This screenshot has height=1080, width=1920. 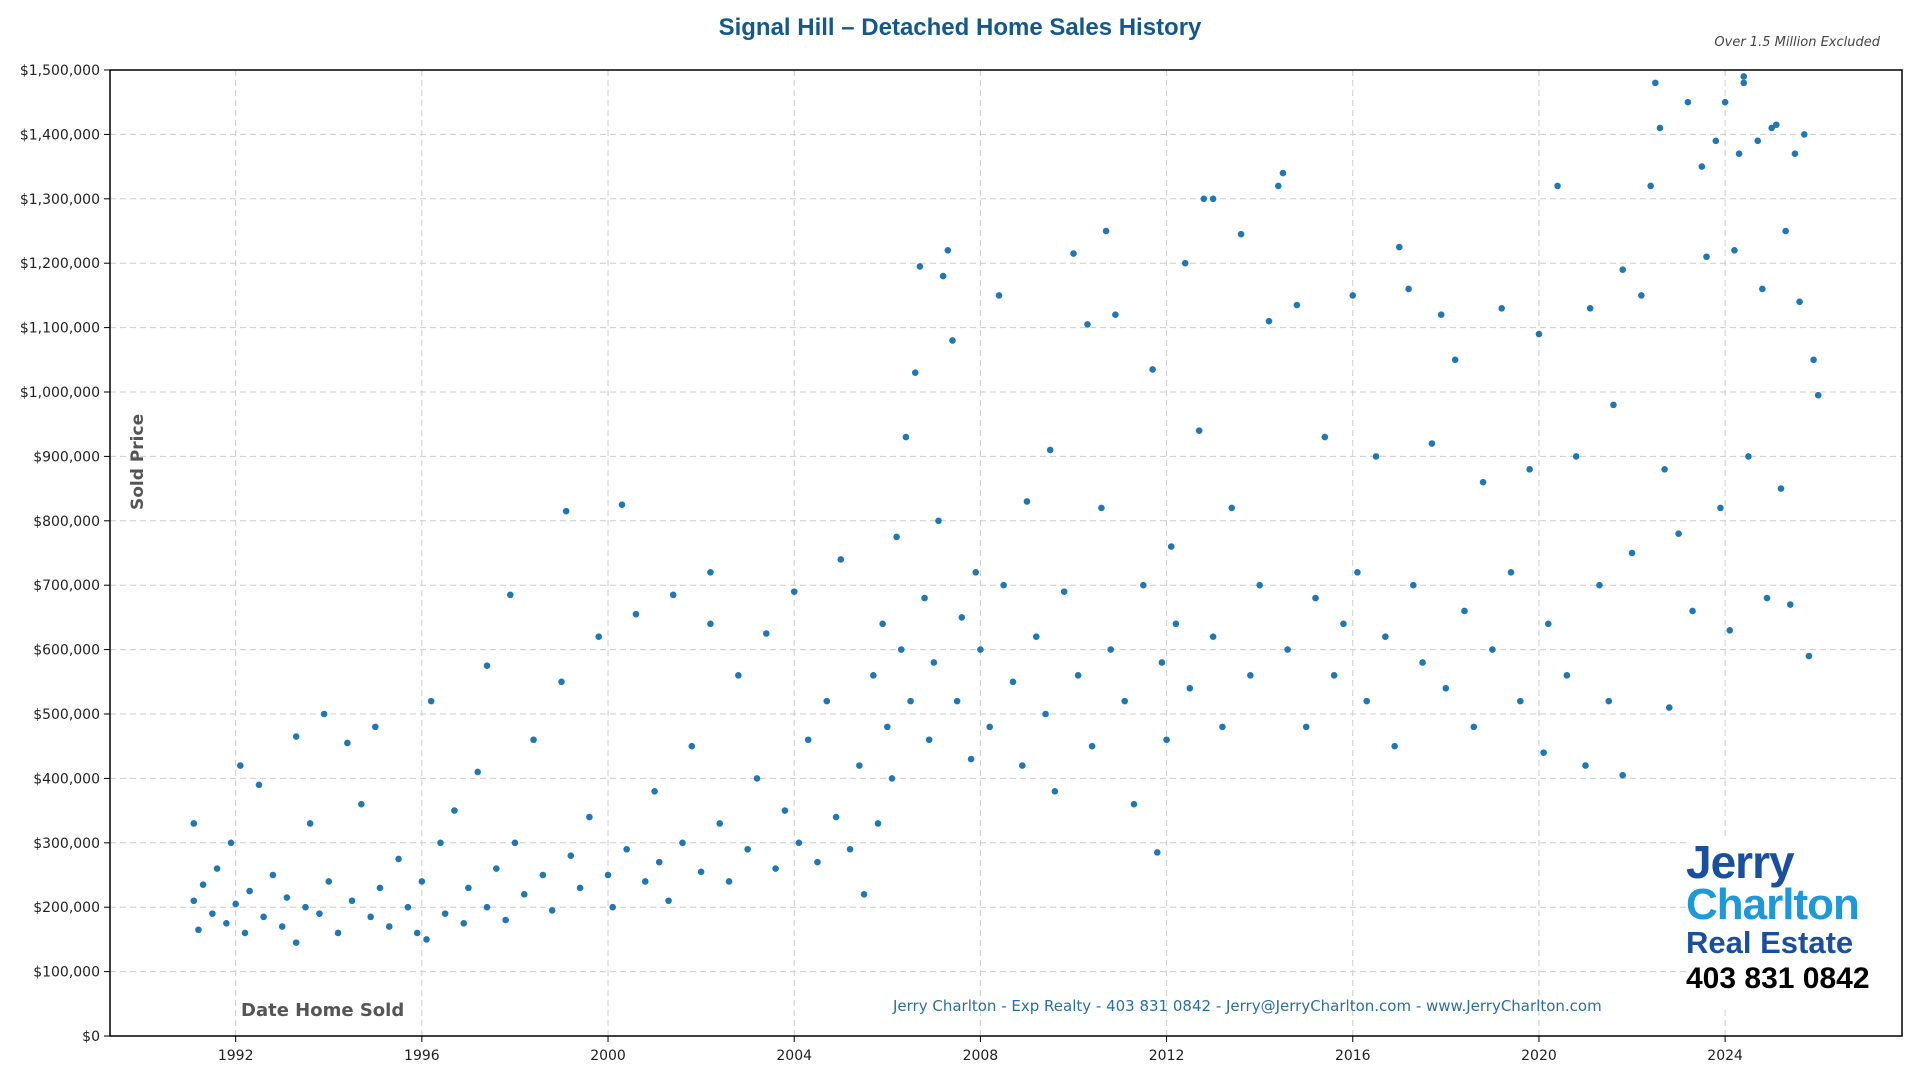 I want to click on y-tick-label: $0, so click(x=91, y=1037).